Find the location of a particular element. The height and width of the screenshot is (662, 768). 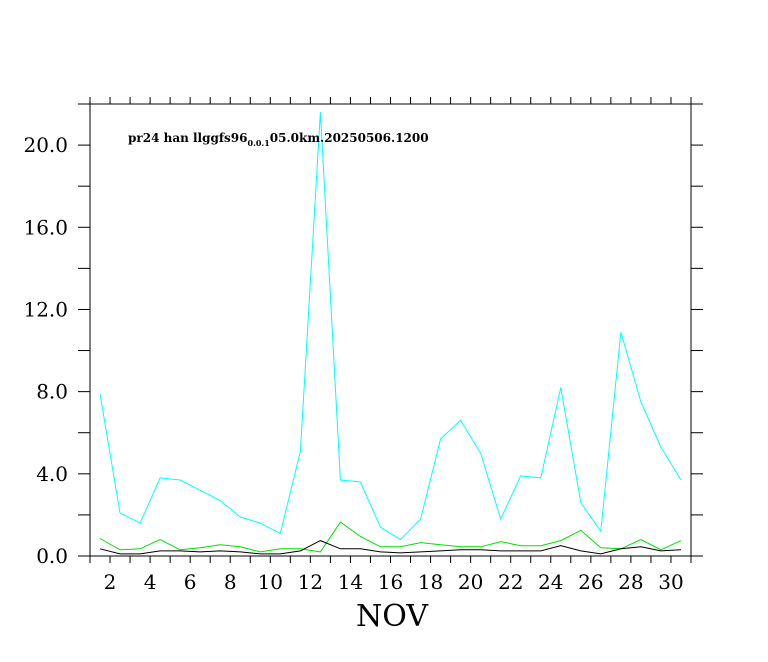

x-tick-label: 6 is located at coordinates (190, 582).